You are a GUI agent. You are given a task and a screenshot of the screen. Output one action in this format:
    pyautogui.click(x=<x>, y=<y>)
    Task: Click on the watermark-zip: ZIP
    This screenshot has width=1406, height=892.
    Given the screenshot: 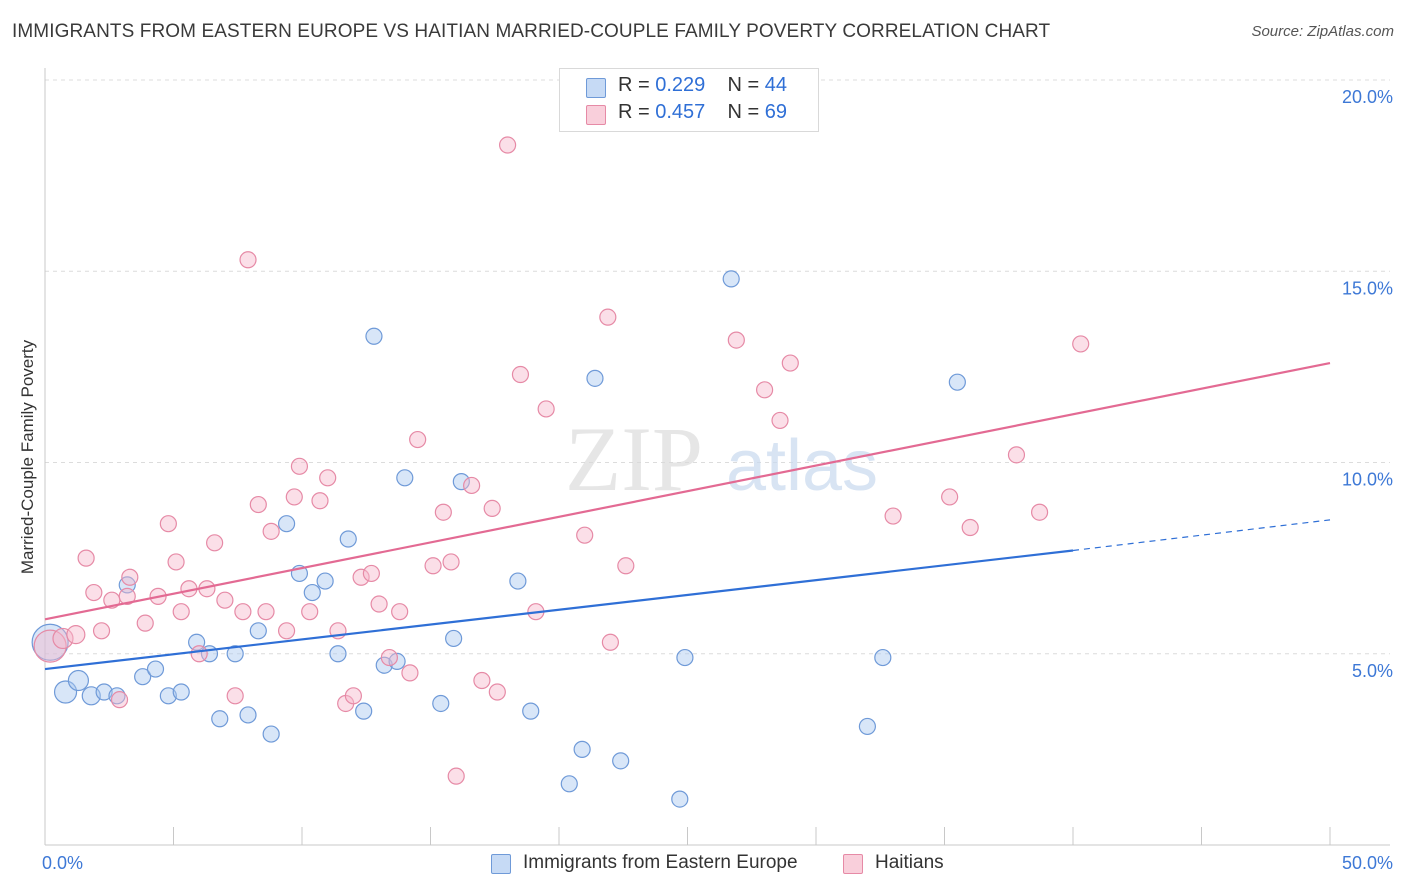 What is the action you would take?
    pyautogui.click(x=634, y=459)
    